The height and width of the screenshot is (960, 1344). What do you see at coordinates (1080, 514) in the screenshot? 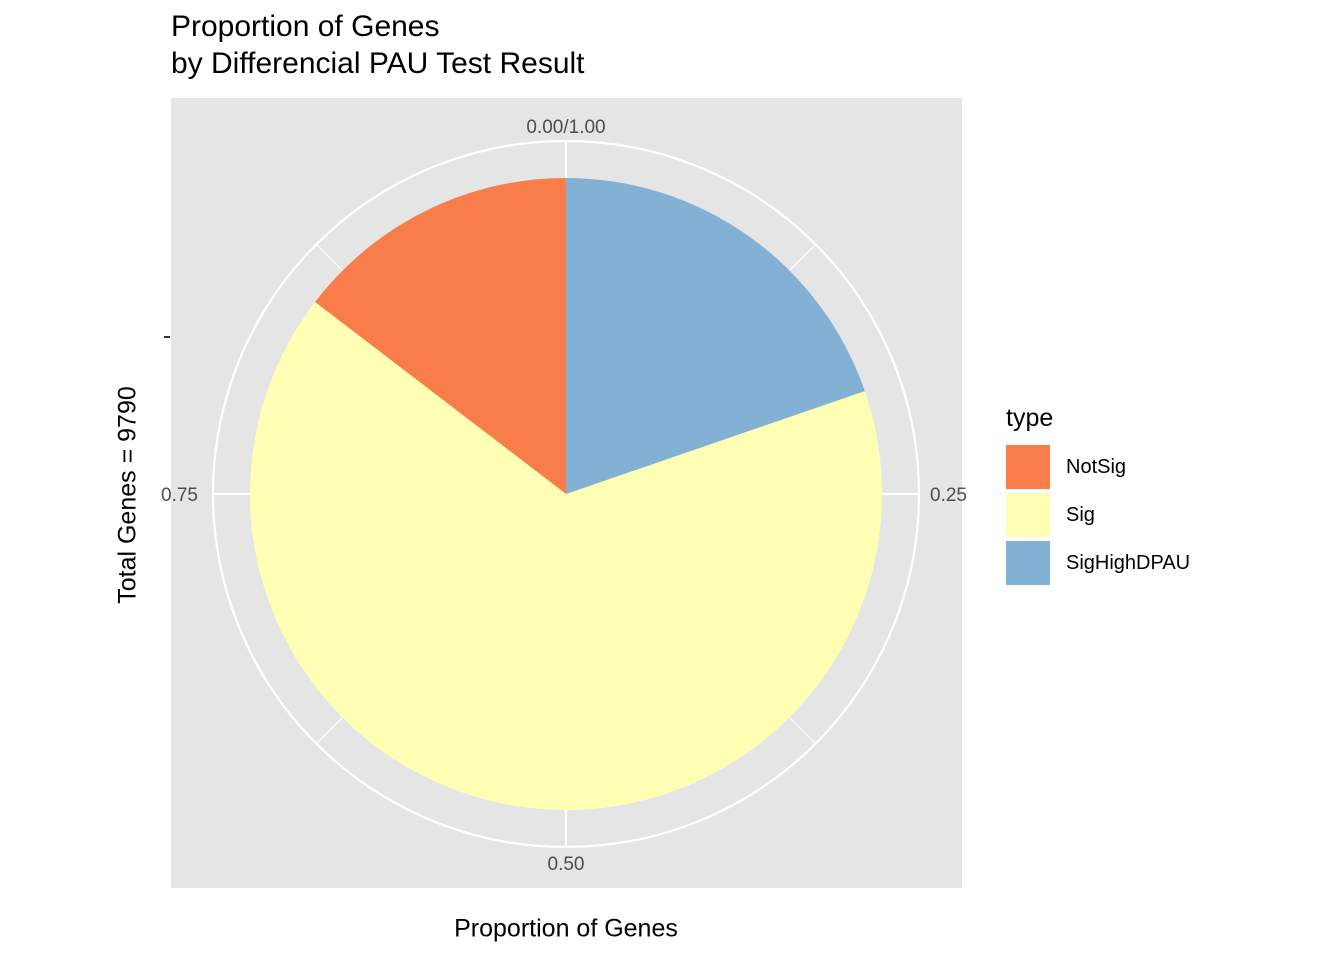
I see `legend-label-sig: Sig` at bounding box center [1080, 514].